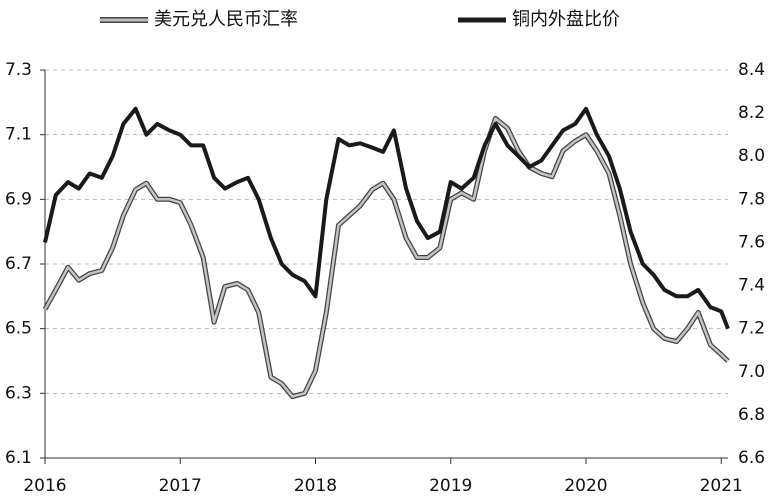 The height and width of the screenshot is (504, 774). Describe the element at coordinates (585, 486) in the screenshot. I see `x-tick-label: 2020` at that location.